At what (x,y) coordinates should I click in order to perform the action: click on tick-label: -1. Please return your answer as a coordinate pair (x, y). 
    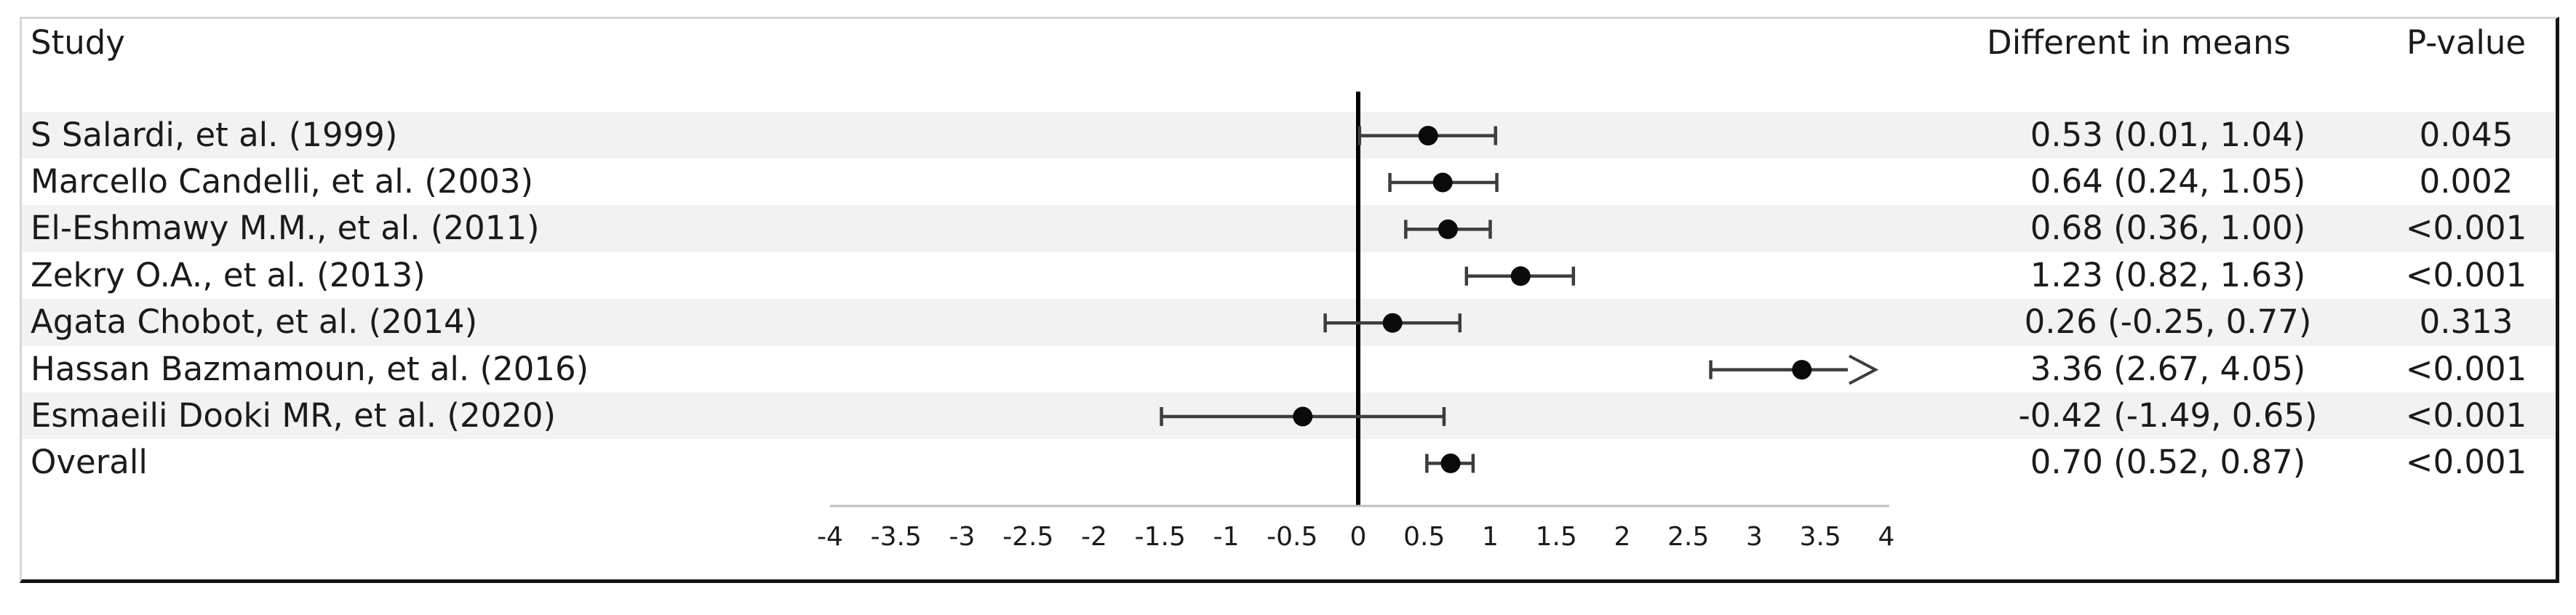
    Looking at the image, I should click on (1226, 537).